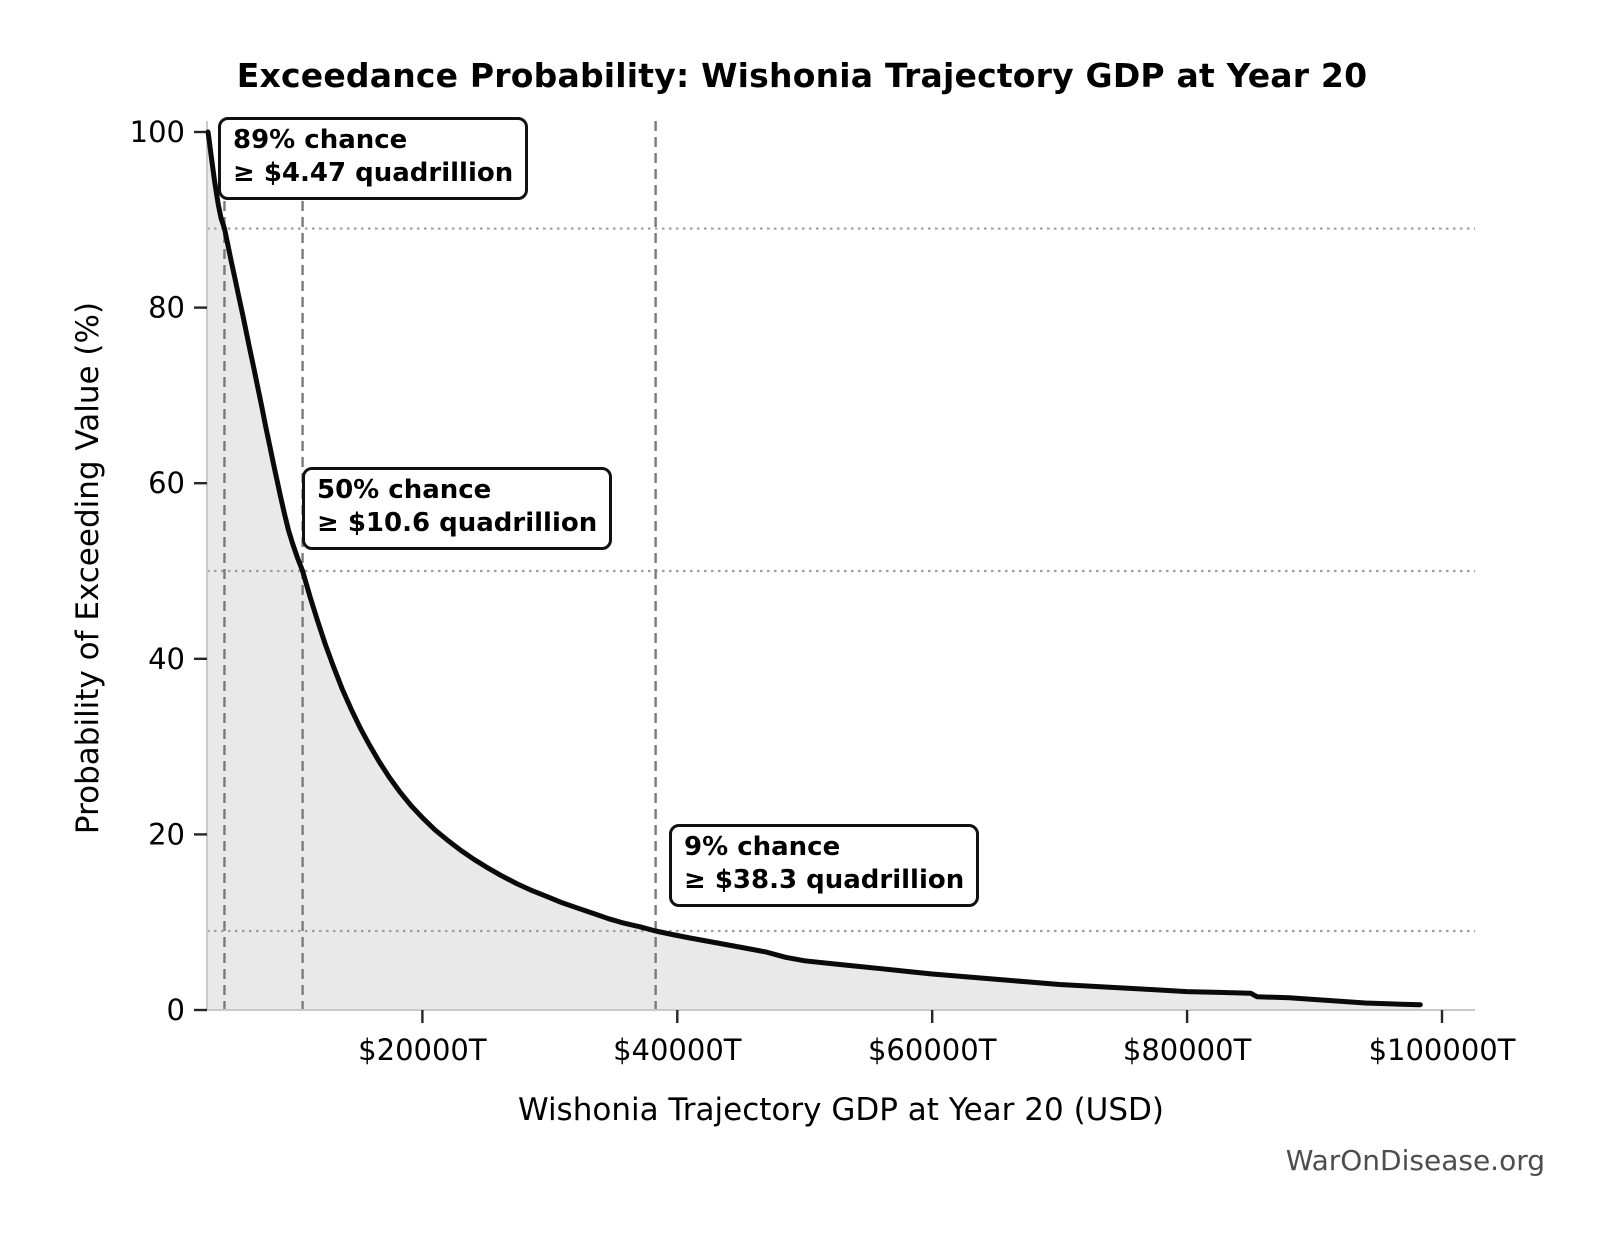 This screenshot has width=1604, height=1234. What do you see at coordinates (320, 140) in the screenshot?
I see `annotation-89pct-line1: 89% chance` at bounding box center [320, 140].